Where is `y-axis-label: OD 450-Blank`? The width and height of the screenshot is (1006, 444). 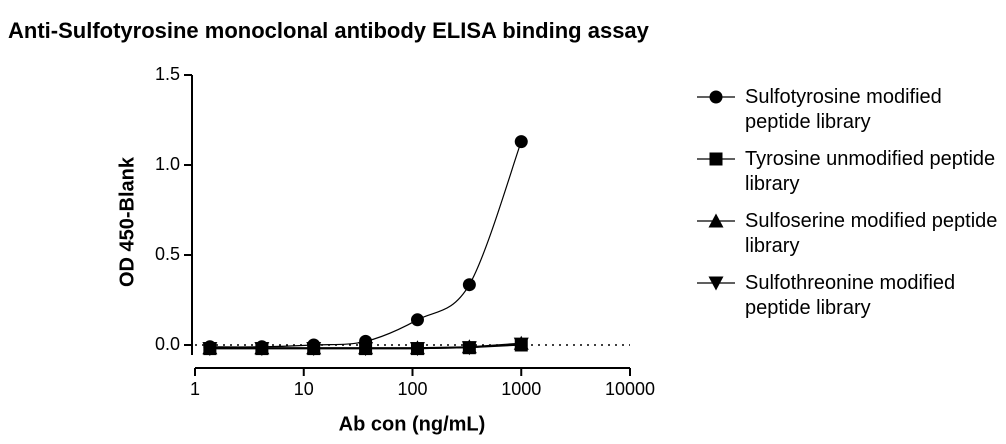
y-axis-label: OD 450-Blank is located at coordinates (127, 221).